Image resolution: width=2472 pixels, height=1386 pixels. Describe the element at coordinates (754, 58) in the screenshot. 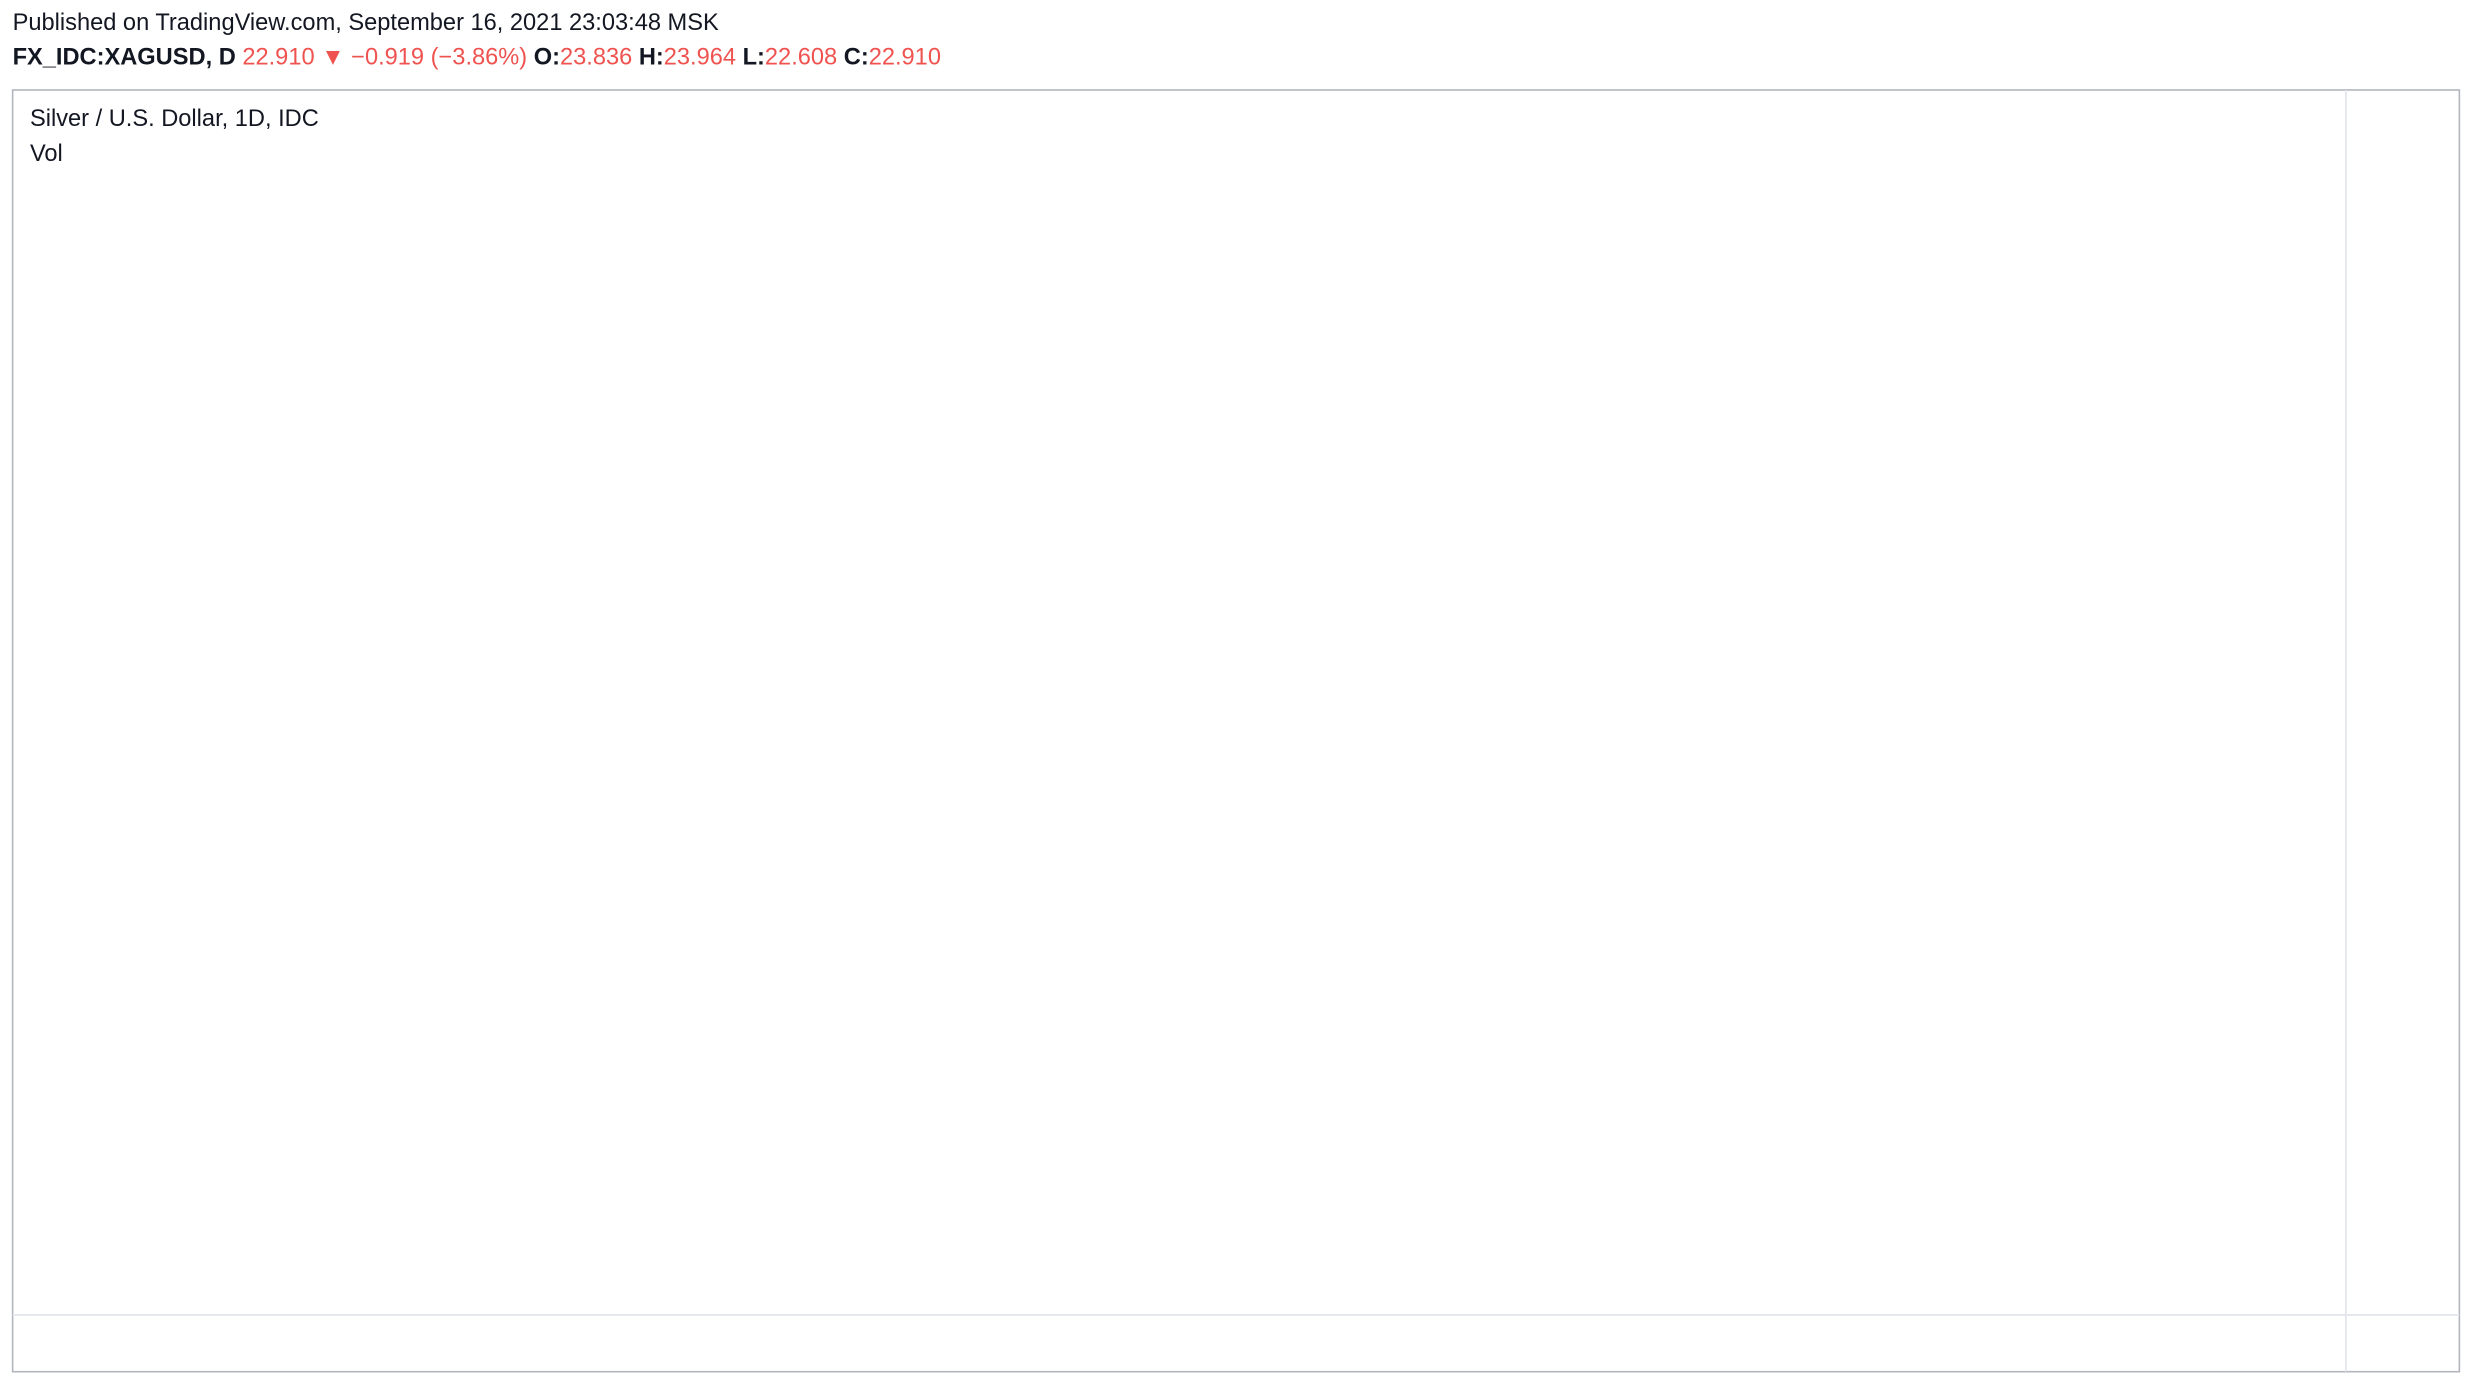

I see `l-label: L:` at that location.